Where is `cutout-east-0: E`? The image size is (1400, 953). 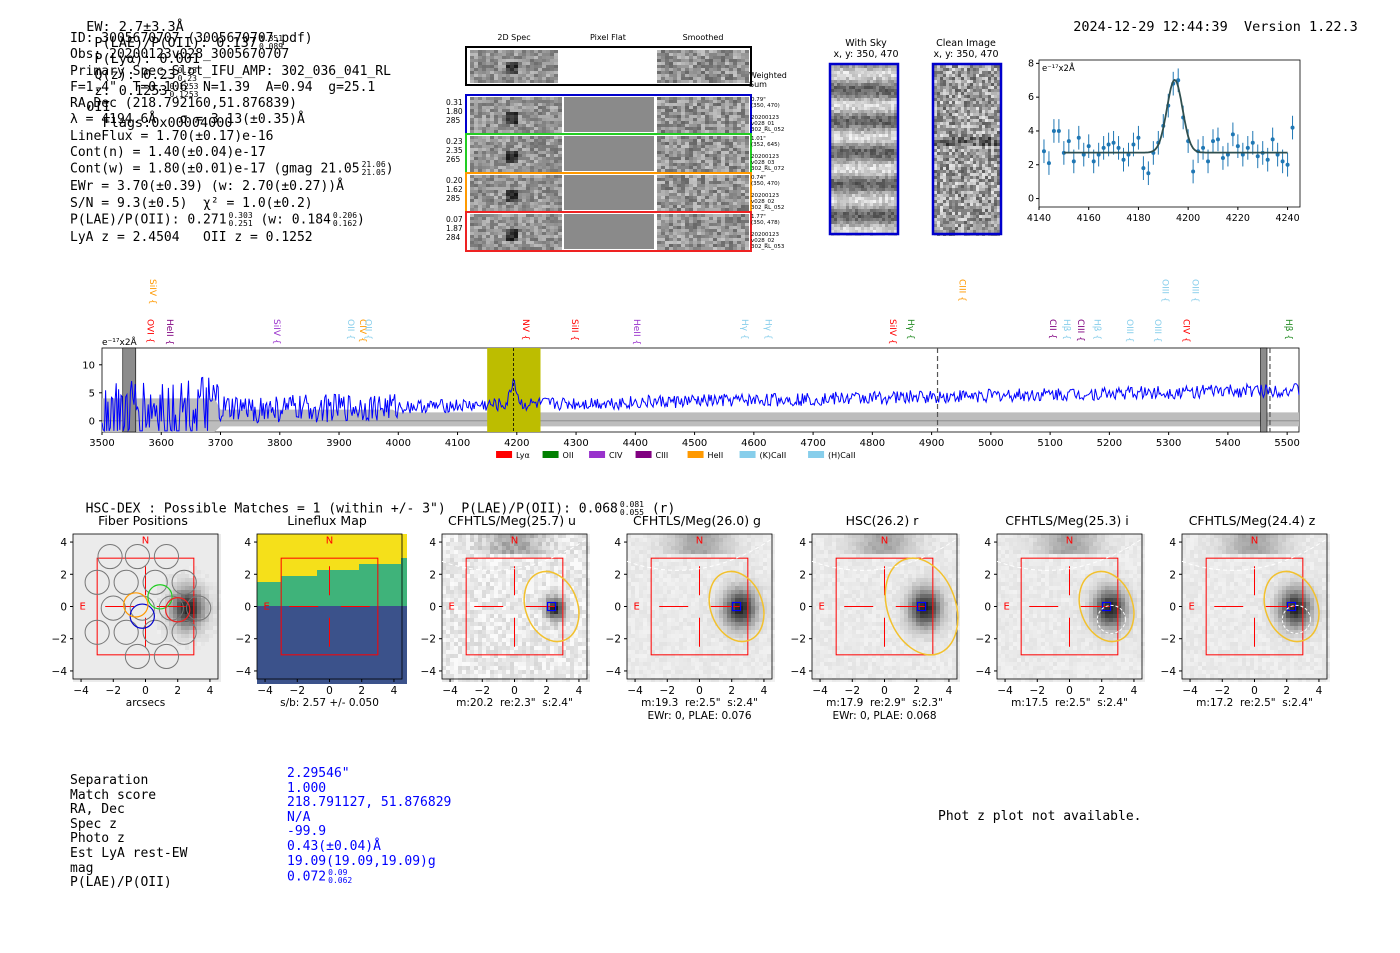 cutout-east-0: E is located at coordinates (83, 607).